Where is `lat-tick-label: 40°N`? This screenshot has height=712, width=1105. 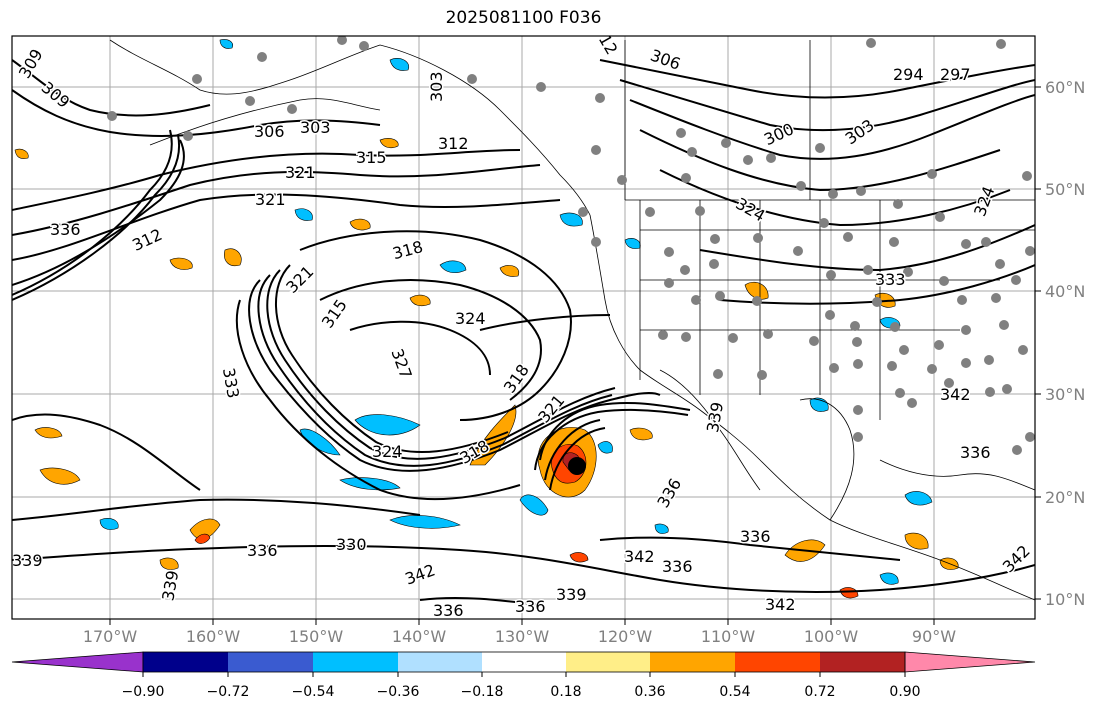 lat-tick-label: 40°N is located at coordinates (1065, 291).